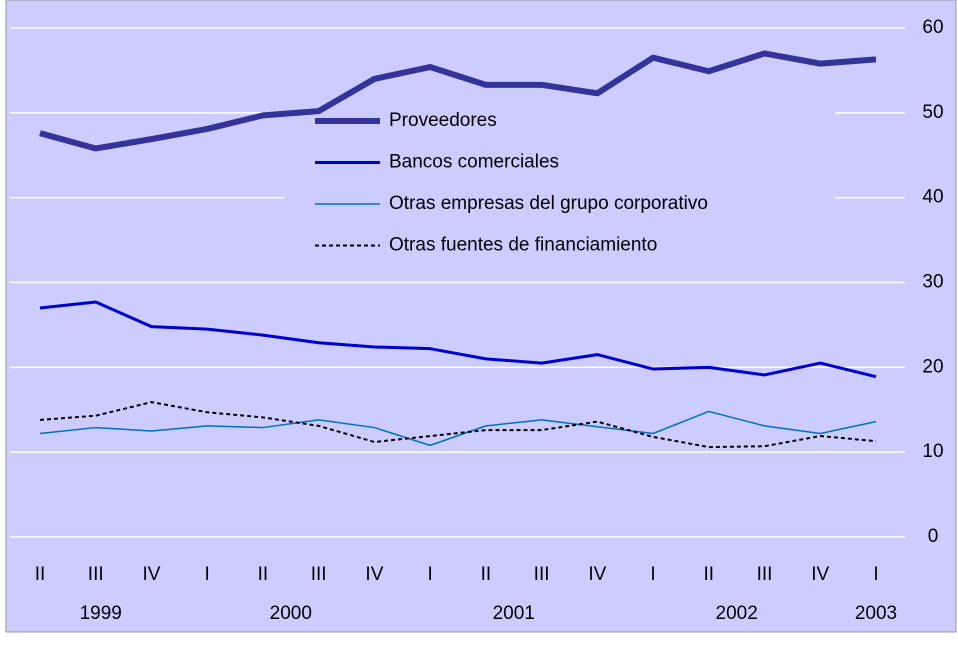 This screenshot has height=647, width=958. I want to click on year-label: 2001, so click(514, 613).